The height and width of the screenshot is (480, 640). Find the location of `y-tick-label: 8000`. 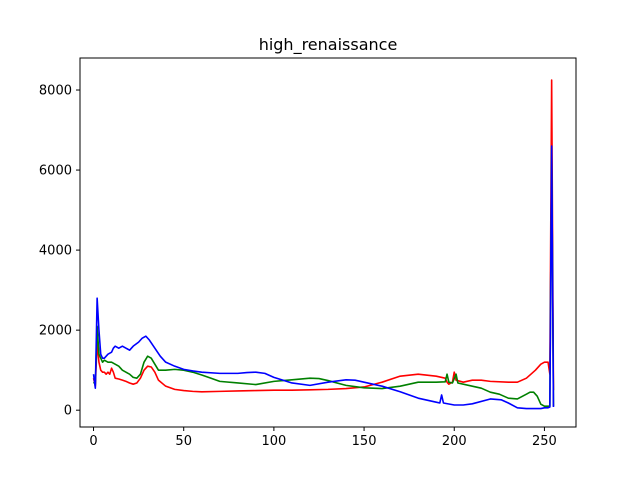

y-tick-label: 8000 is located at coordinates (55, 91).